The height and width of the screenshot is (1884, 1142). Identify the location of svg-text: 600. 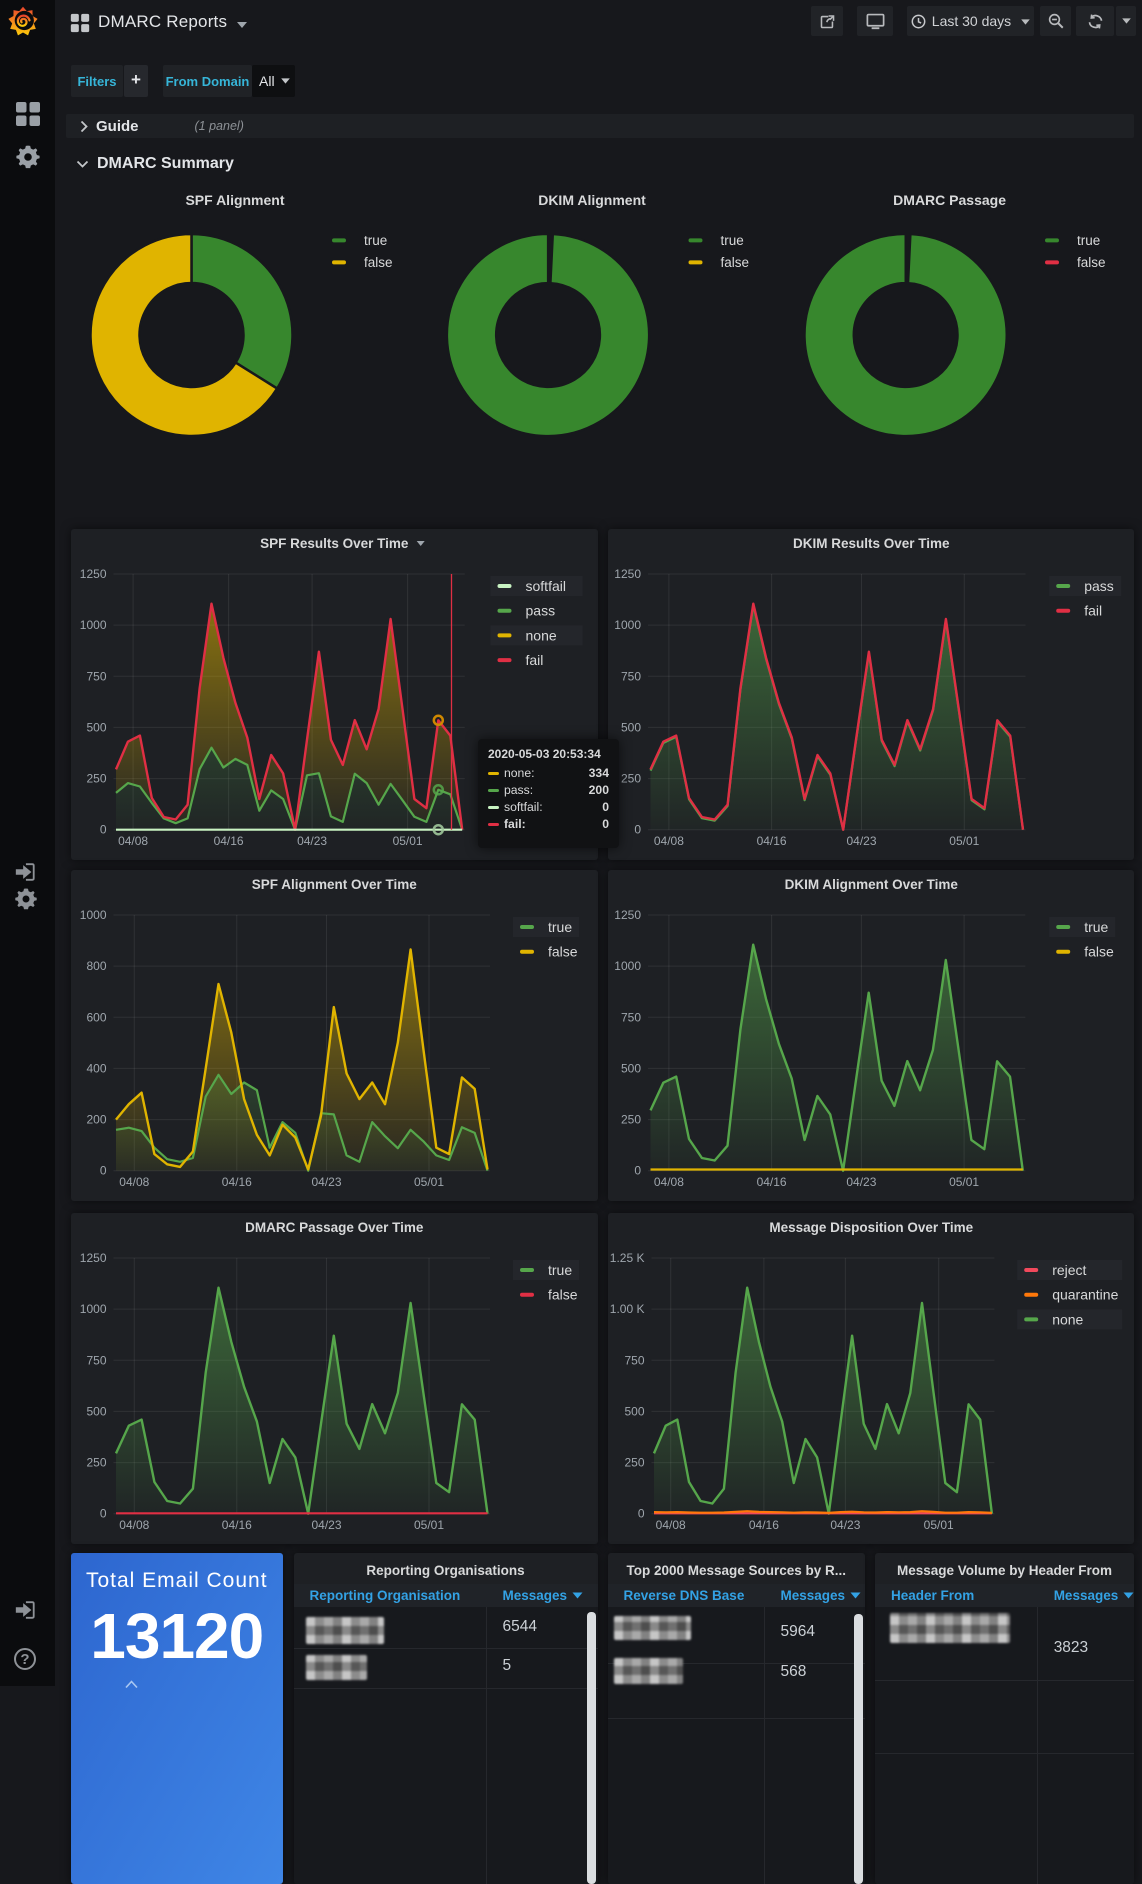
(96, 1017).